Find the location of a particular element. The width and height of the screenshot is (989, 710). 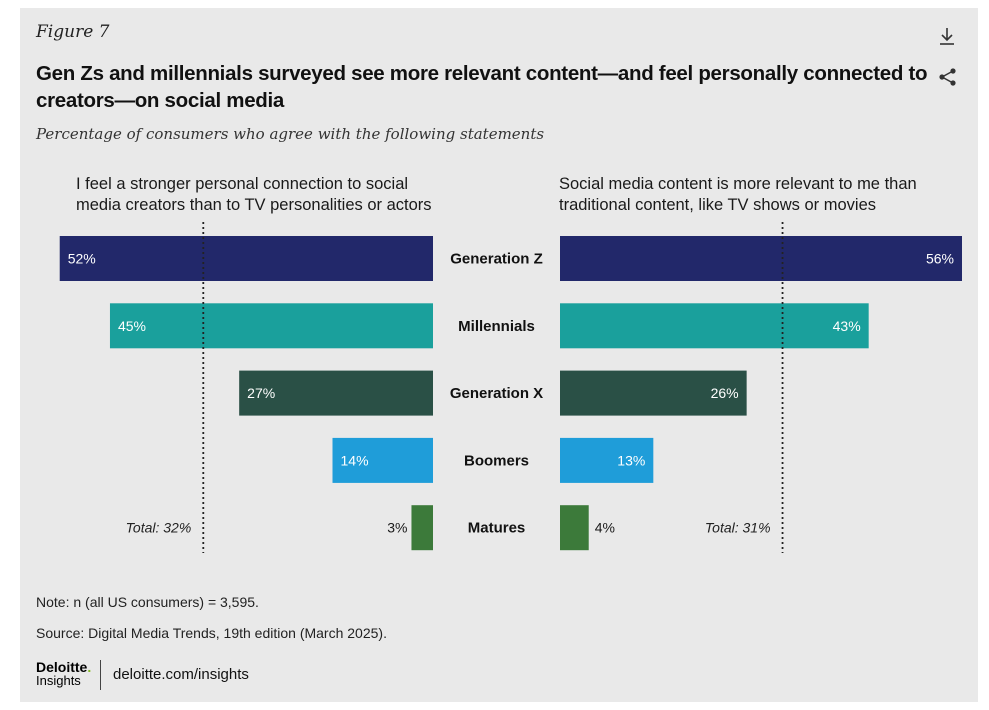

right-total-label: Total: 31% is located at coordinates (738, 528).